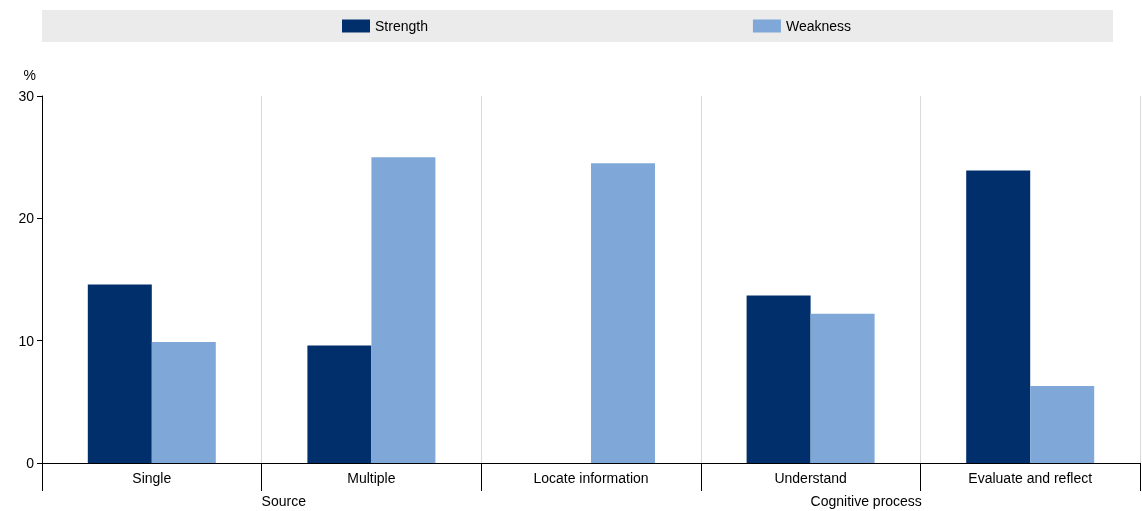  What do you see at coordinates (30, 463) in the screenshot?
I see `y-tick-label: 0` at bounding box center [30, 463].